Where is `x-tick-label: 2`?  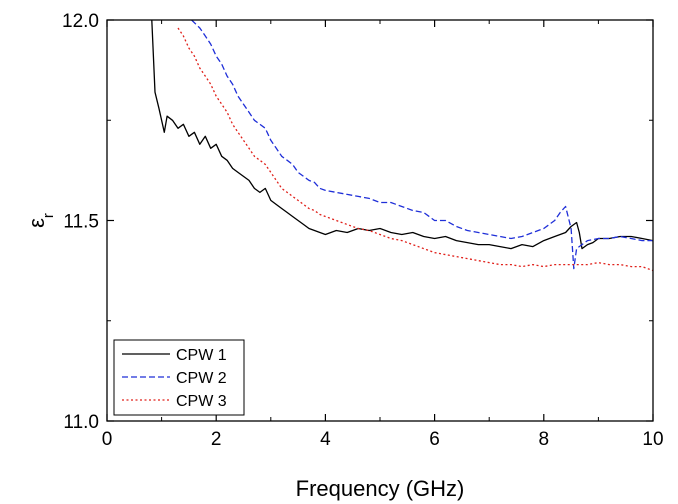 x-tick-label: 2 is located at coordinates (216, 439).